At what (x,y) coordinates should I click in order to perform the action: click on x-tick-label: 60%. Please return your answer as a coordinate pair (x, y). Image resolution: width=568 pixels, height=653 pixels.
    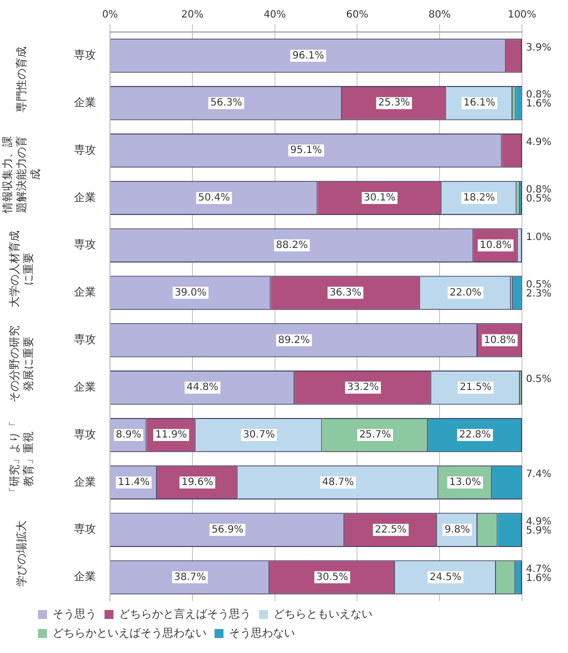
    Looking at the image, I should click on (357, 15).